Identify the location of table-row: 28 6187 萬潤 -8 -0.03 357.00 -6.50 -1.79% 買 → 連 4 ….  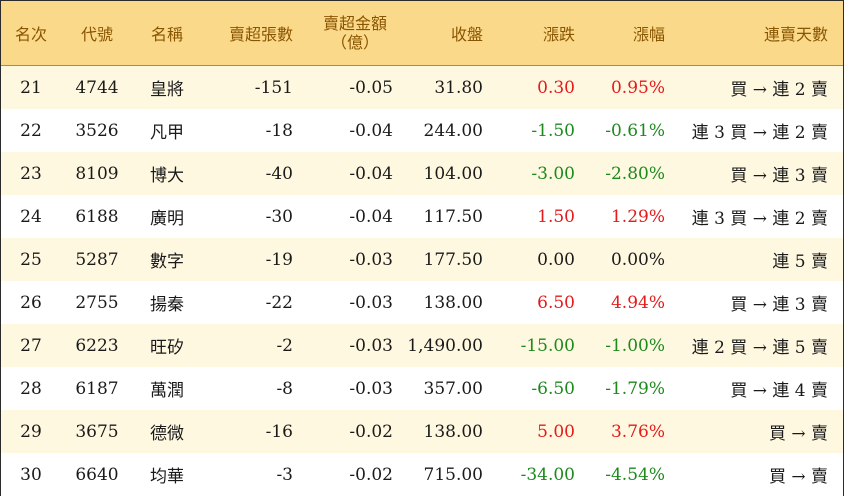
(422, 388).